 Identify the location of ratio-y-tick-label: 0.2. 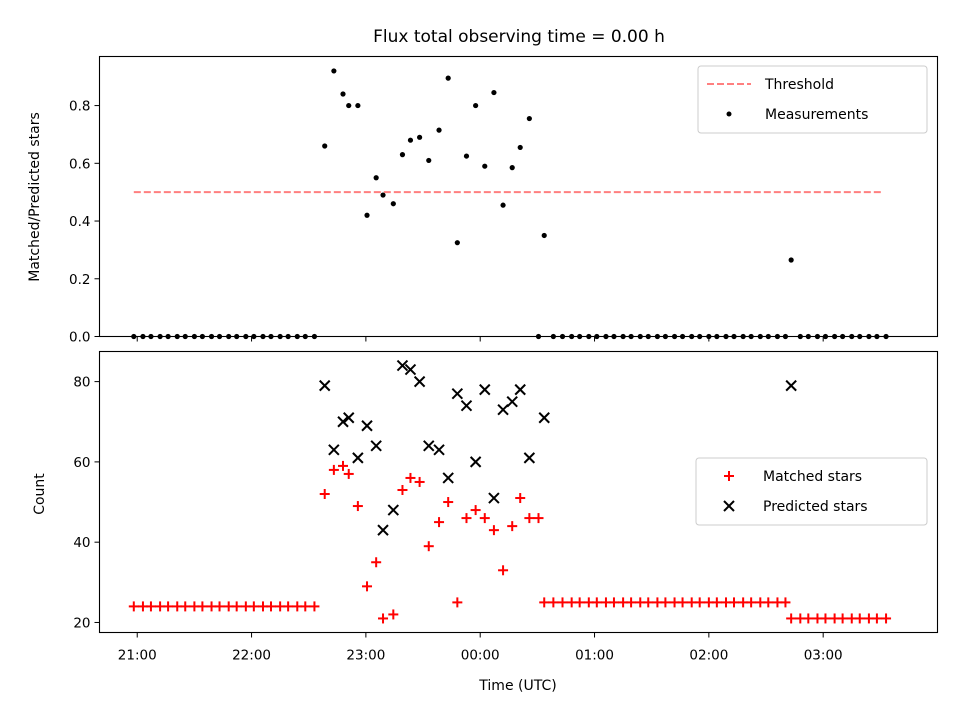
(79, 280).